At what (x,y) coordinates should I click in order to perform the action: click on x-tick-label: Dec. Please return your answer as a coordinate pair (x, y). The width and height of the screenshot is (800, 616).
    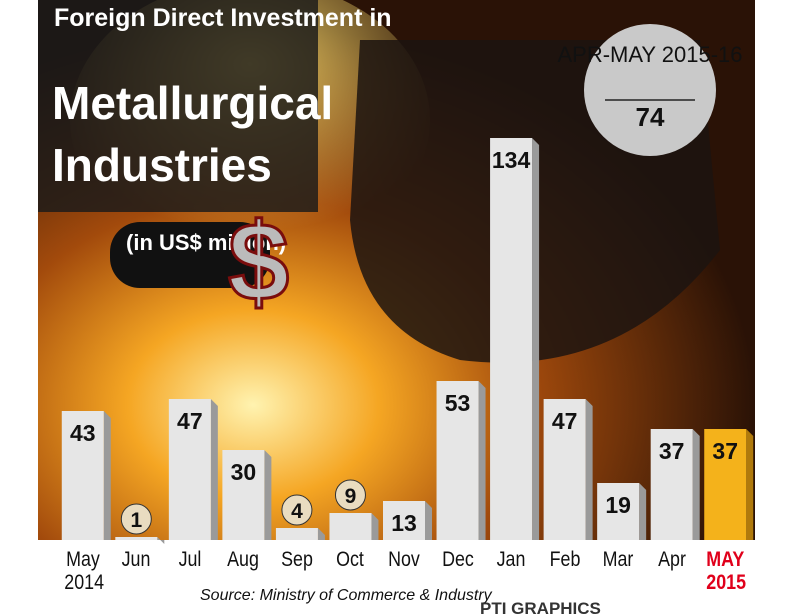
    Looking at the image, I should click on (457, 559).